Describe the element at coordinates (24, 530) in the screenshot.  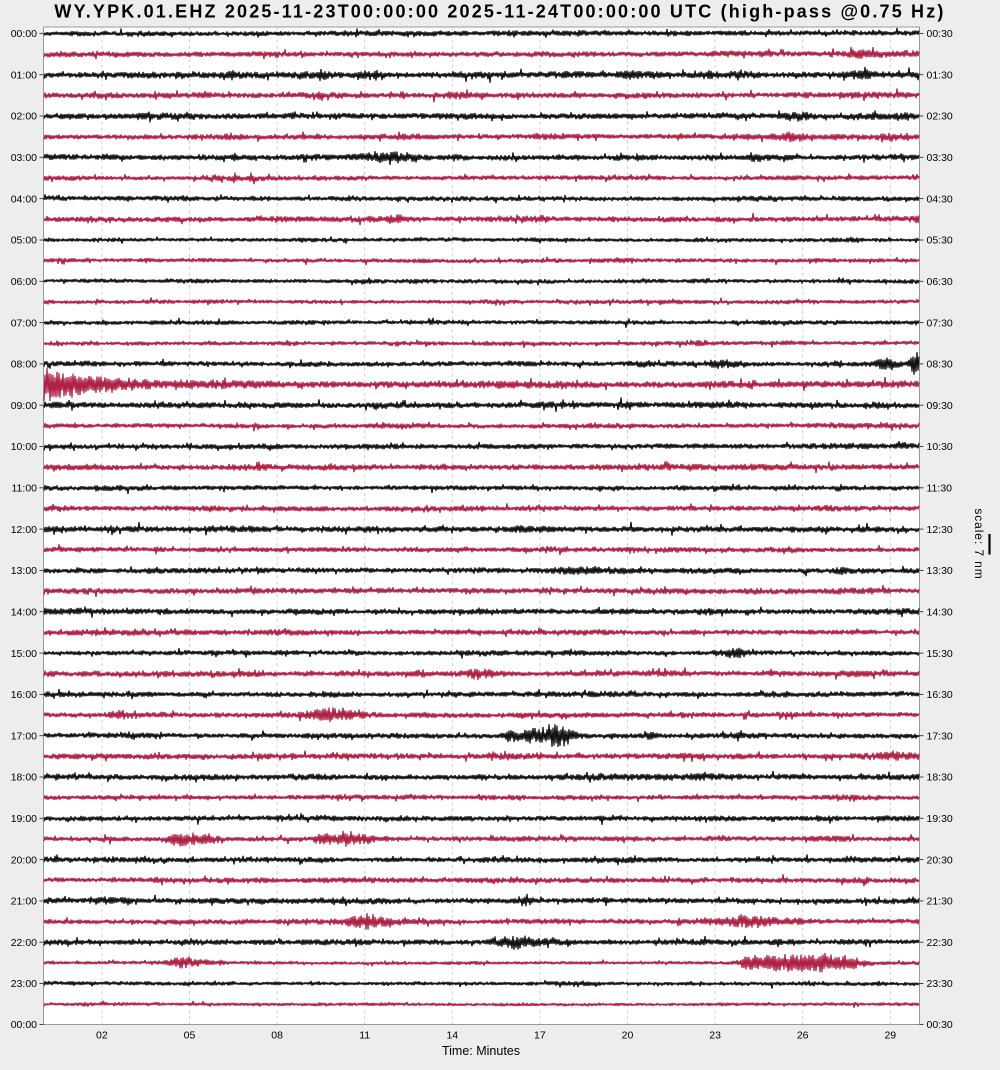
I see `svg-text: 12:00` at that location.